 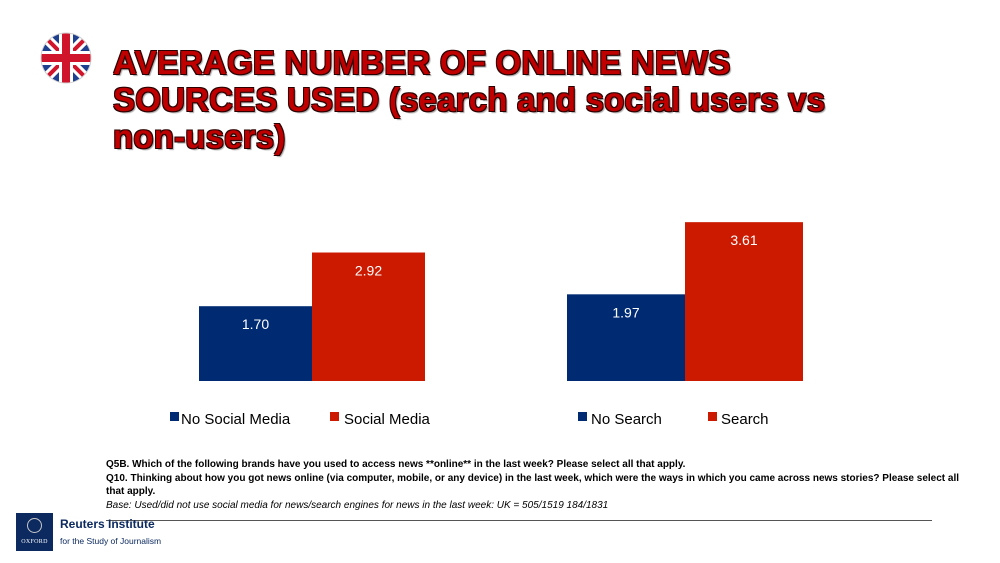 What do you see at coordinates (387, 419) in the screenshot?
I see `legend-label: Social Media` at bounding box center [387, 419].